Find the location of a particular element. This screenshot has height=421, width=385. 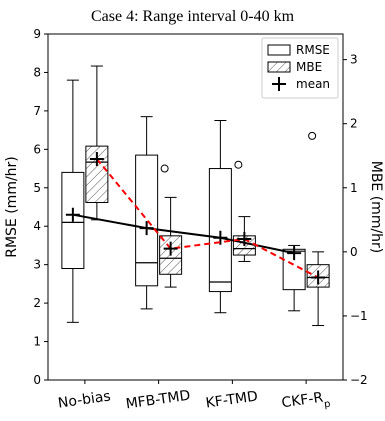

legend-swatch-mbe is located at coordinates (279, 67).